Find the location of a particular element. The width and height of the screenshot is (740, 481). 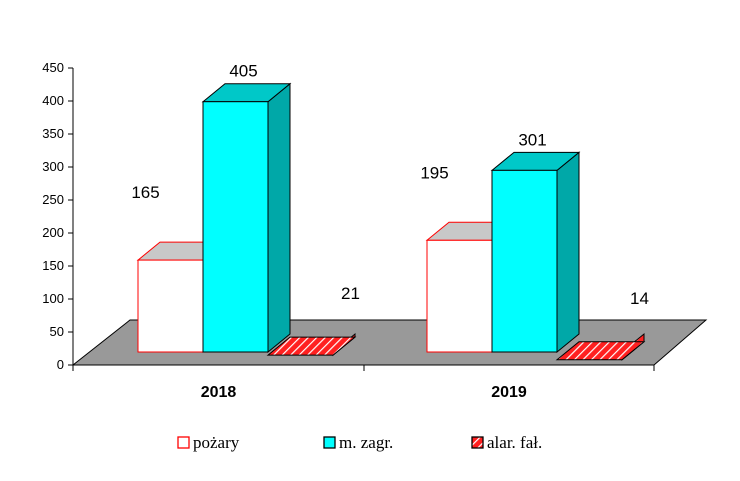

y-tick-label: 350 is located at coordinates (53, 133).